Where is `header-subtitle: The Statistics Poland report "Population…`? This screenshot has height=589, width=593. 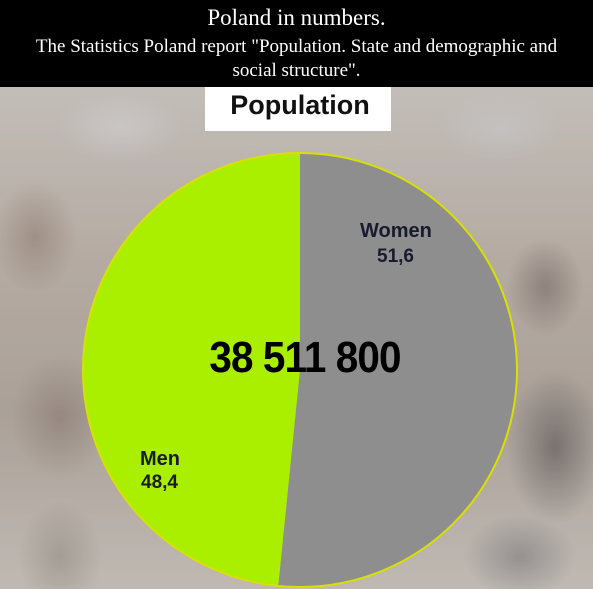
header-subtitle: The Statistics Poland report "Population… is located at coordinates (296, 58).